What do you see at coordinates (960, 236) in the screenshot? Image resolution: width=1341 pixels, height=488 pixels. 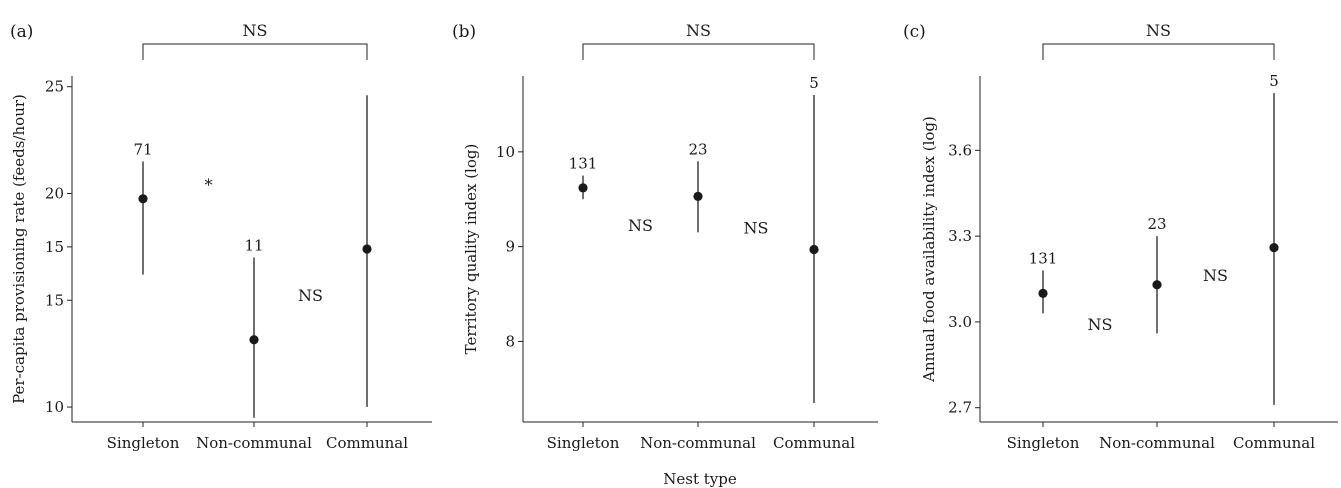 I see `y-tick-label: 3.3` at bounding box center [960, 236].